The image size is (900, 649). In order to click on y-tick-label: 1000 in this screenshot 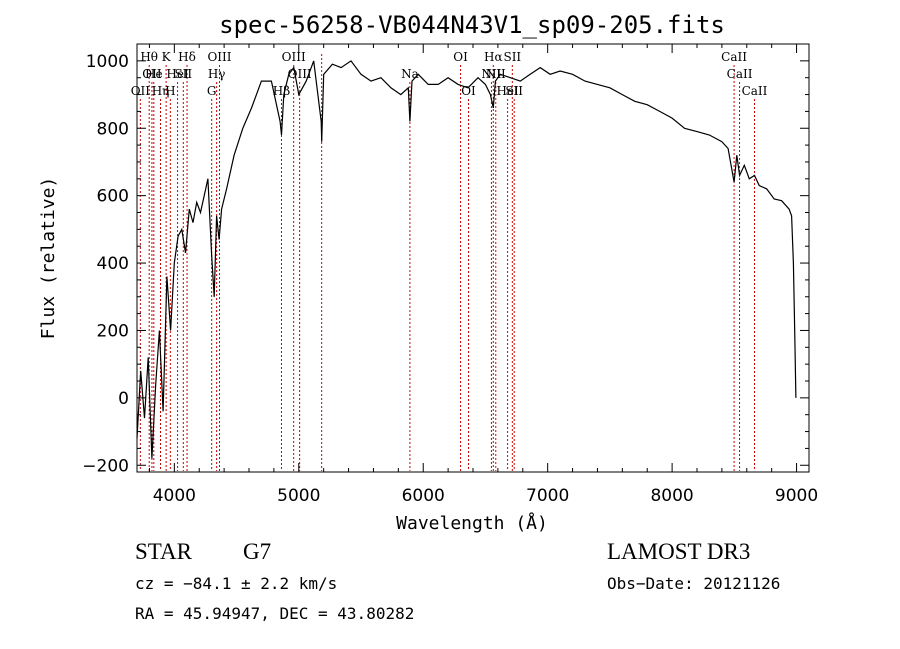, I will do `click(107, 62)`.